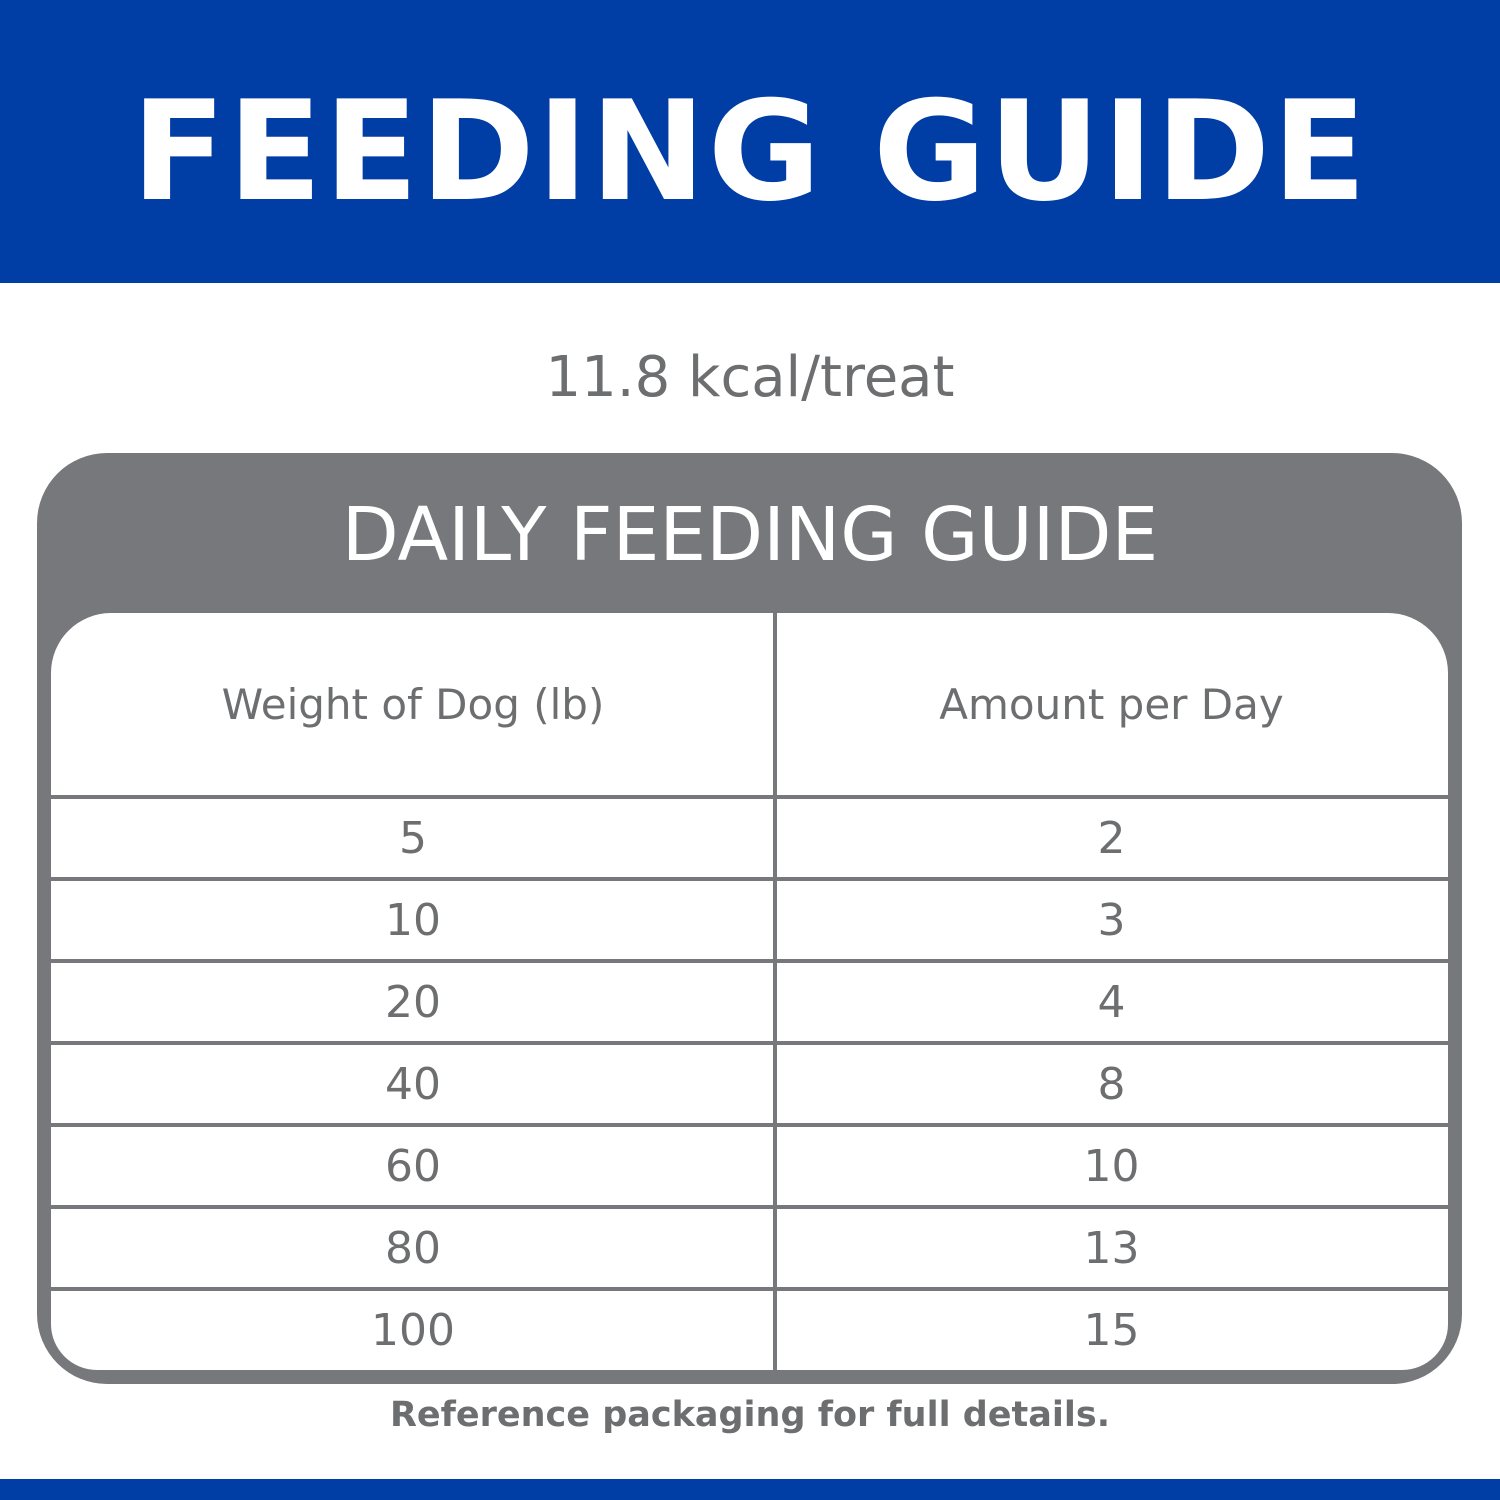 This screenshot has height=1500, width=1500. What do you see at coordinates (413, 704) in the screenshot?
I see `column-header-weight: Weight of Dog (lb)` at bounding box center [413, 704].